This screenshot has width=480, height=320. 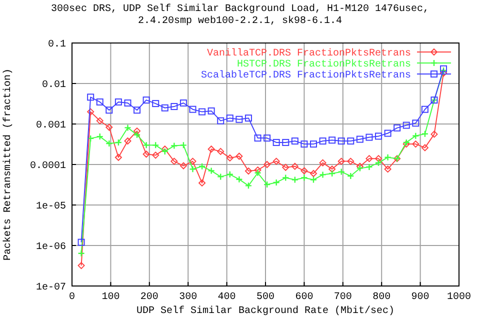 What do you see at coordinates (265, 297) in the screenshot?
I see `x-tick-label: 500` at bounding box center [265, 297].